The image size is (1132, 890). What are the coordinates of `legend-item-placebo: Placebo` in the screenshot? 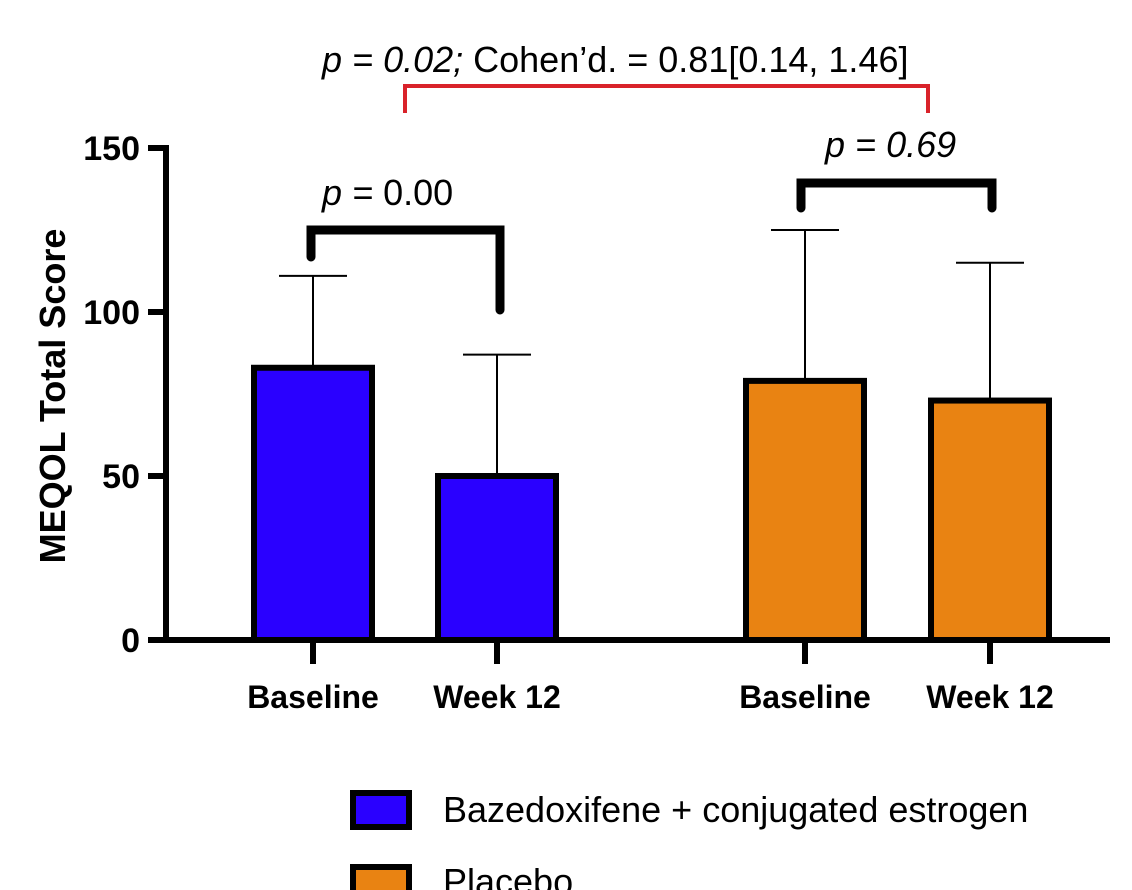 It's located at (461, 875).